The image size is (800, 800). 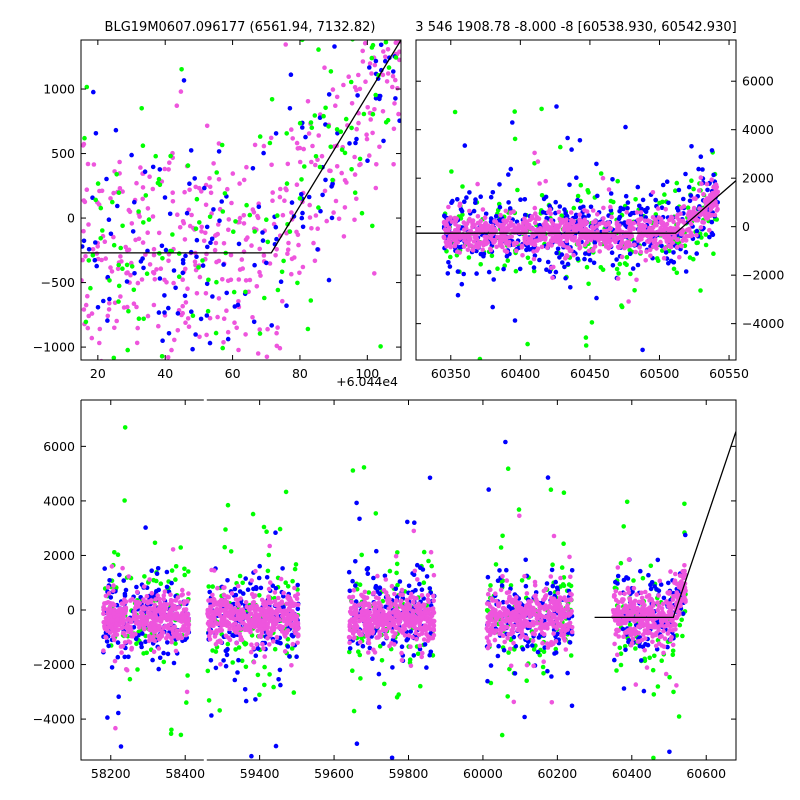 I want to click on y-tick-label: −500, so click(x=58, y=282).